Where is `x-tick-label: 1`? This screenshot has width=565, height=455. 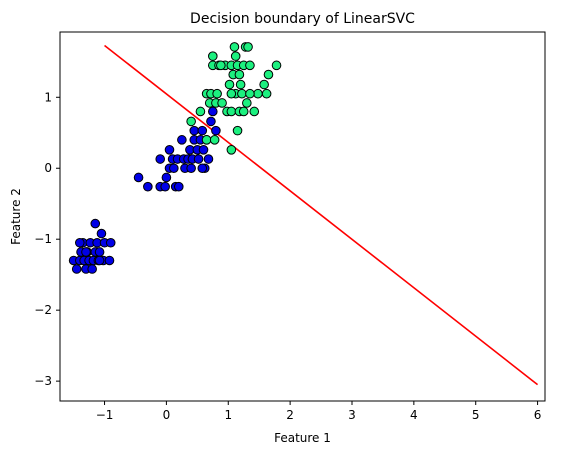 x-tick-label: 1 is located at coordinates (228, 415).